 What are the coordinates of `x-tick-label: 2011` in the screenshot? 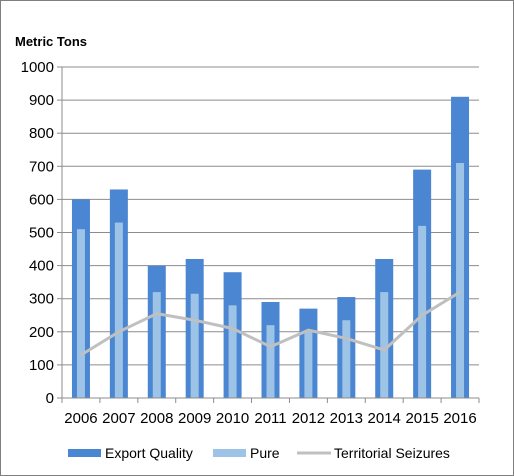 It's located at (270, 418).